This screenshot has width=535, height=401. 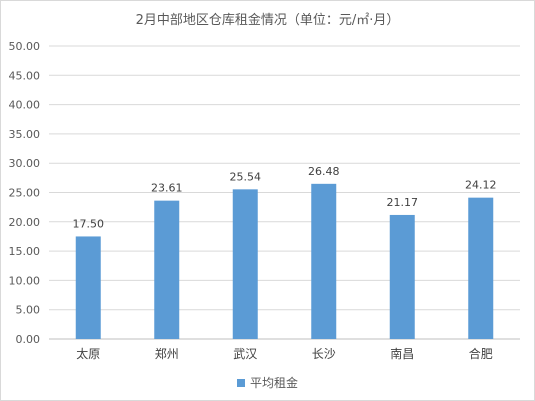 What do you see at coordinates (28, 310) in the screenshot?
I see `y-tick-label: 5.00` at bounding box center [28, 310].